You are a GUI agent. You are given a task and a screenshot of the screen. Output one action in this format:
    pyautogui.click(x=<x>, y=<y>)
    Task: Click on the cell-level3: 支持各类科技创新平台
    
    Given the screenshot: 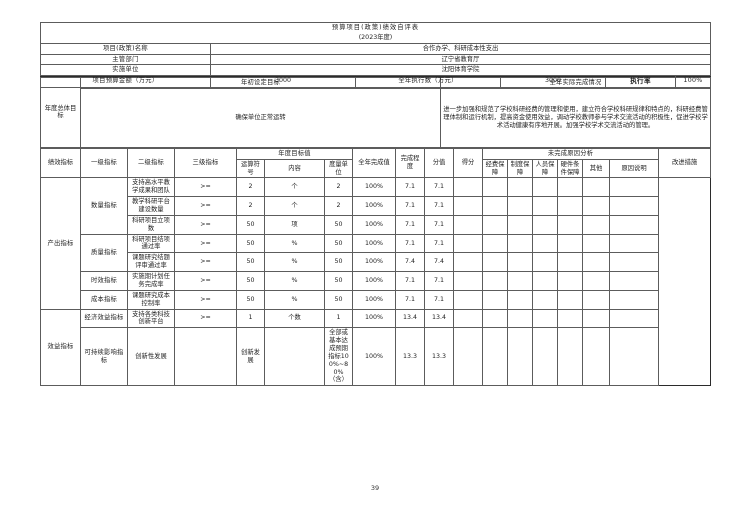 What is the action you would take?
    pyautogui.click(x=151, y=318)
    